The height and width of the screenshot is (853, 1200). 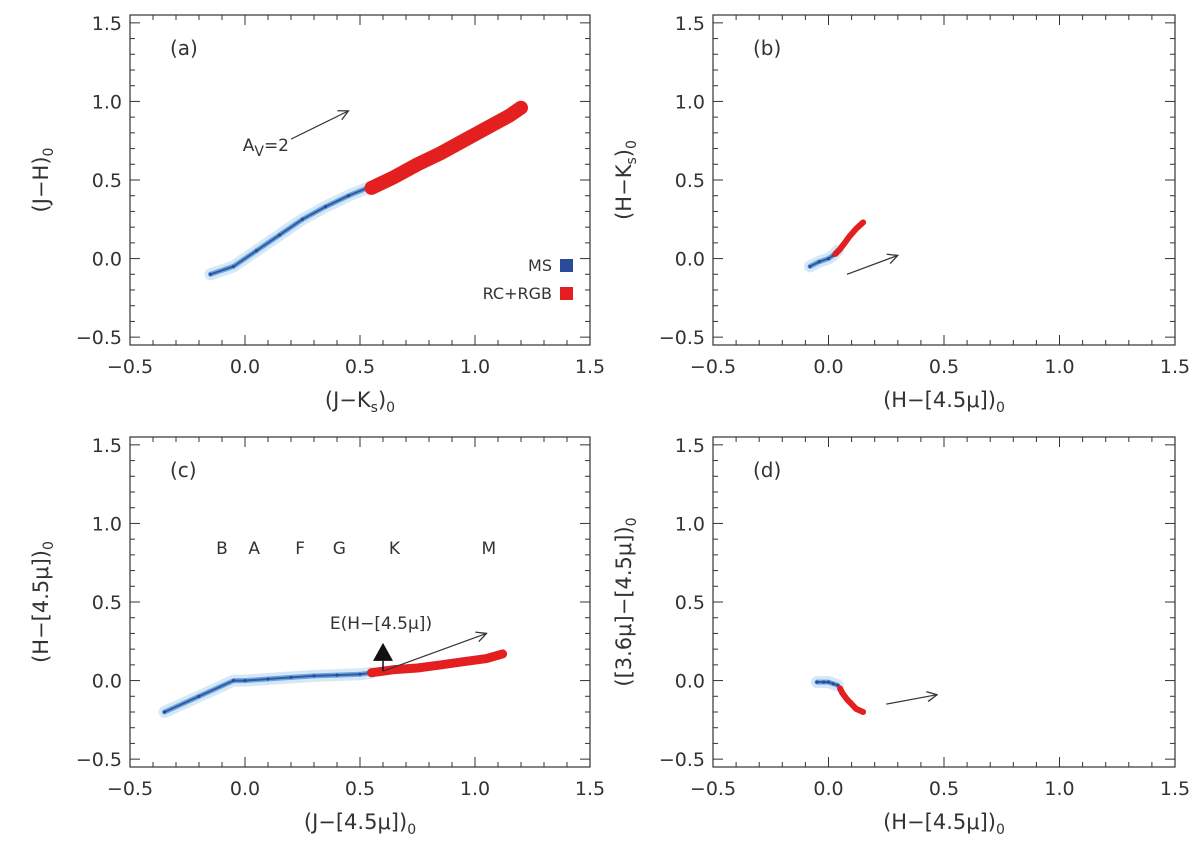 I want to click on y-axis-label: (H−Ks)0, so click(x=626, y=180).